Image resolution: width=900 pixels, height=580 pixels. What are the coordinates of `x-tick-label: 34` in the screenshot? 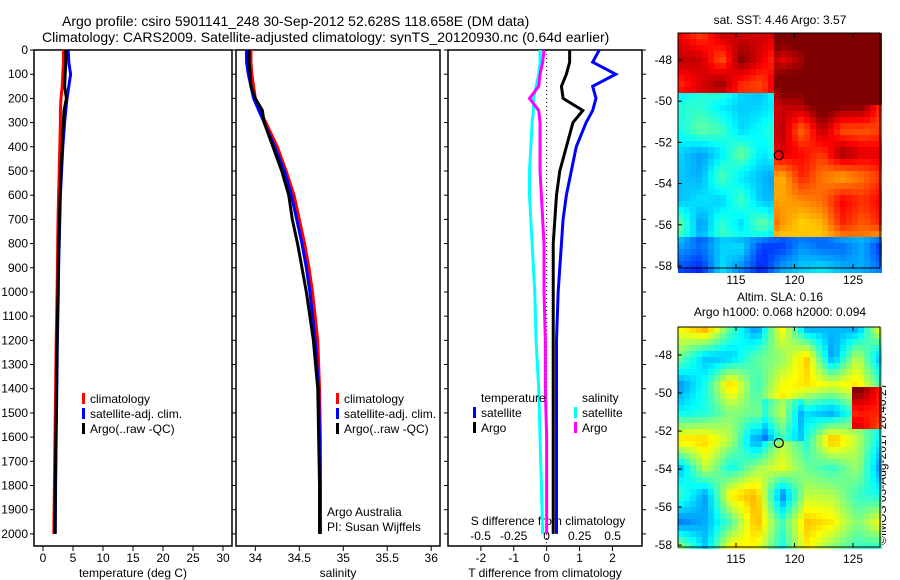 It's located at (256, 558).